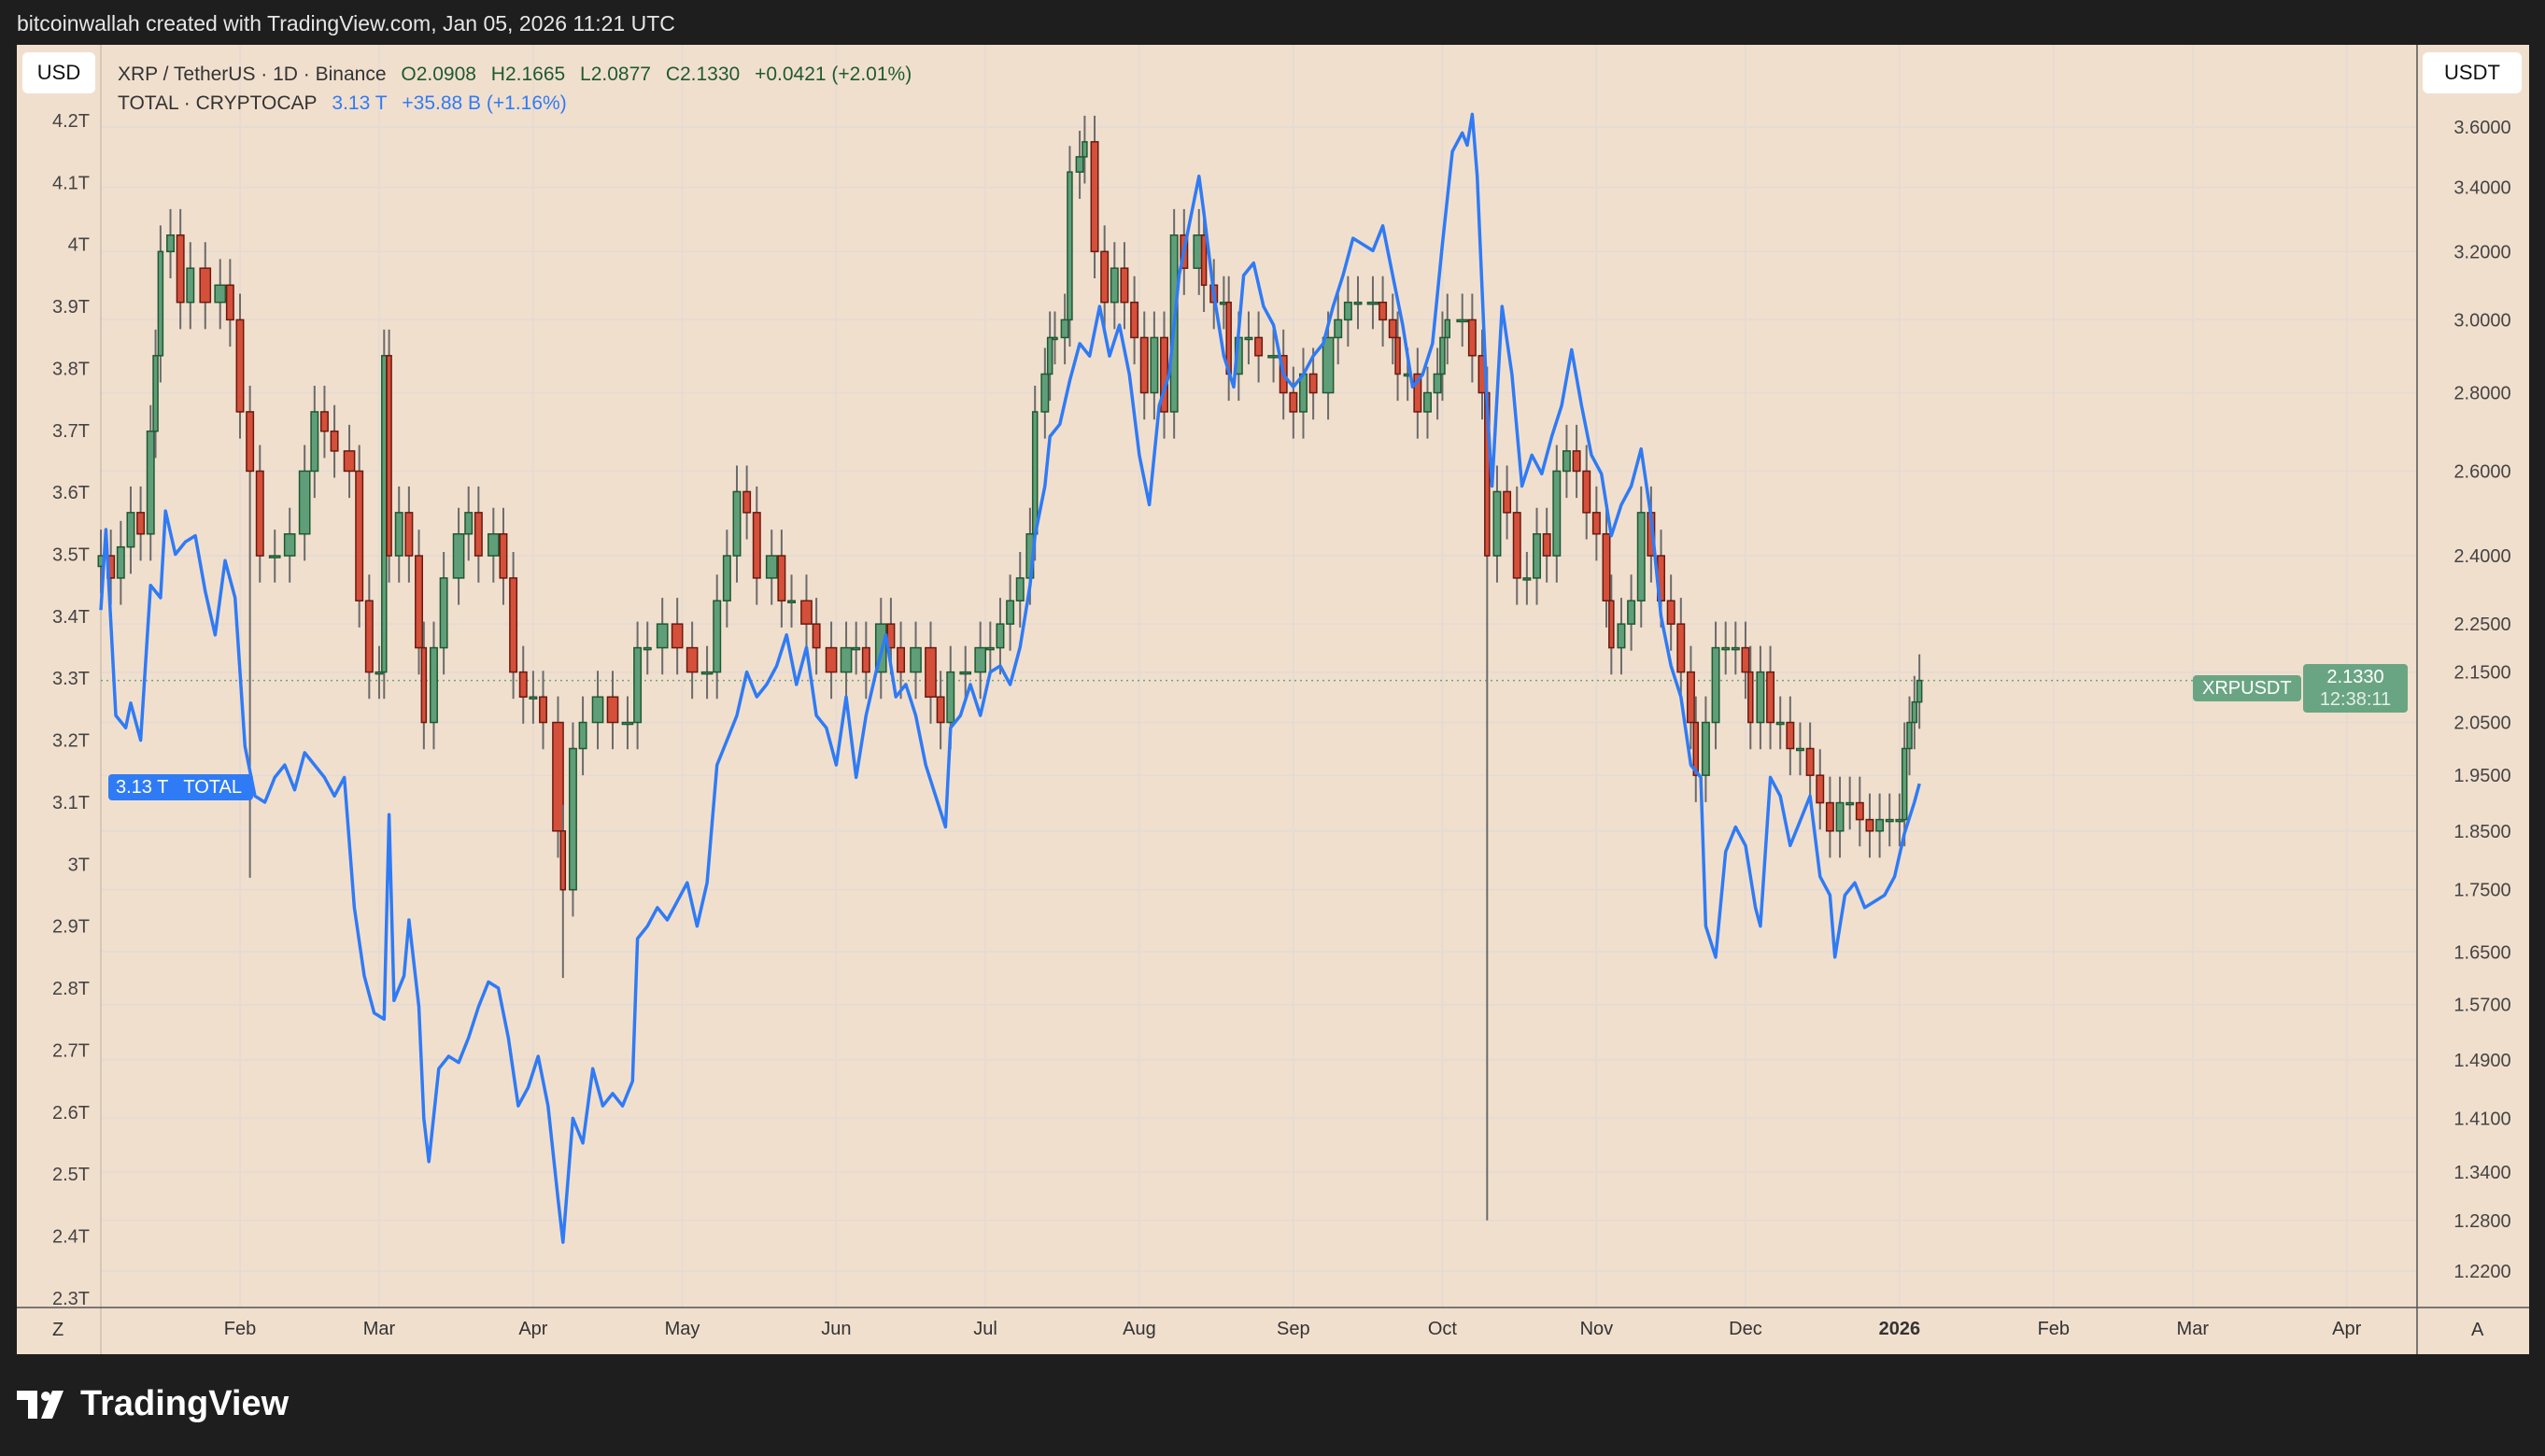 The height and width of the screenshot is (1456, 2545). Describe the element at coordinates (40, 1404) in the screenshot. I see `tradingview-logo-icon` at that location.